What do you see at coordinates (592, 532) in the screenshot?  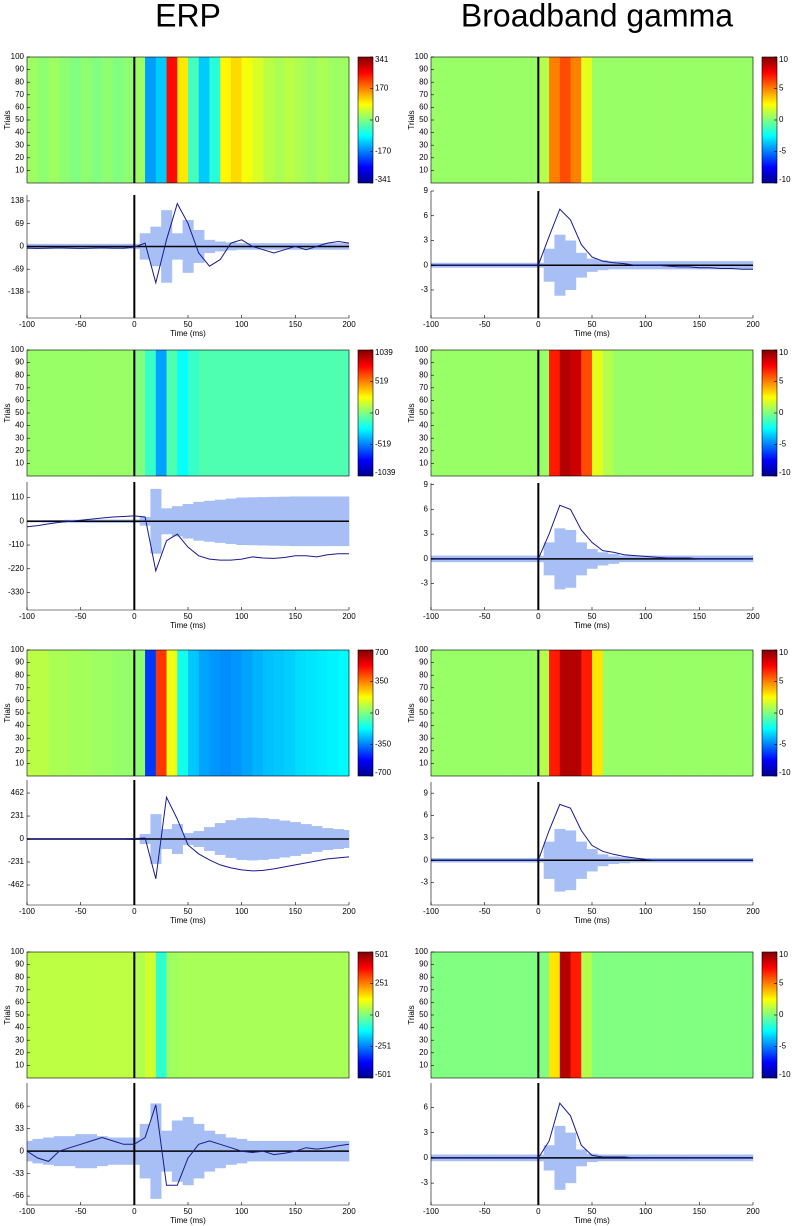 I see `mean-line` at bounding box center [592, 532].